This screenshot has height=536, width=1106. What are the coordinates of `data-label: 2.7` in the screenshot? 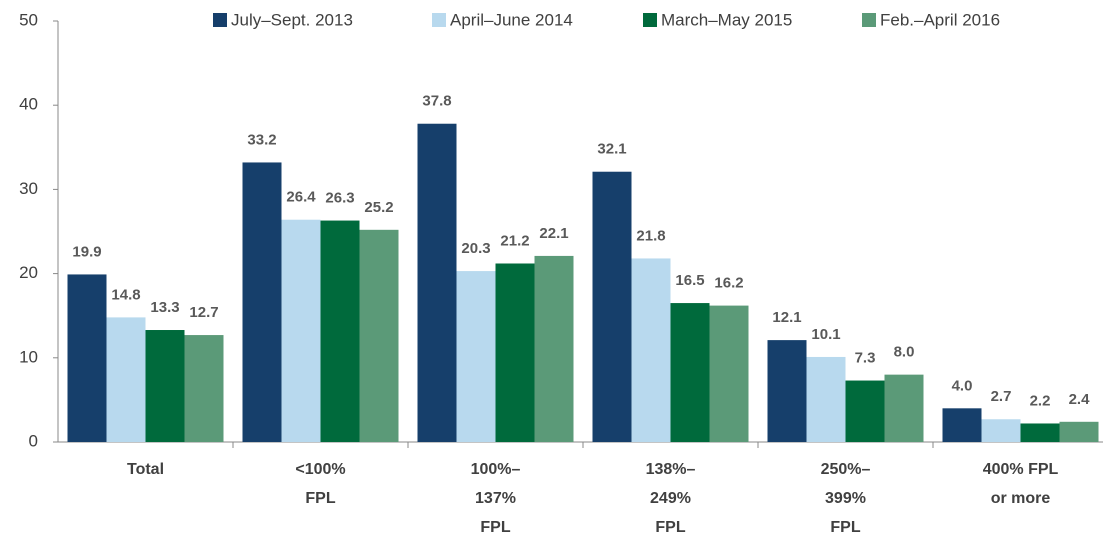 It's located at (1001, 396).